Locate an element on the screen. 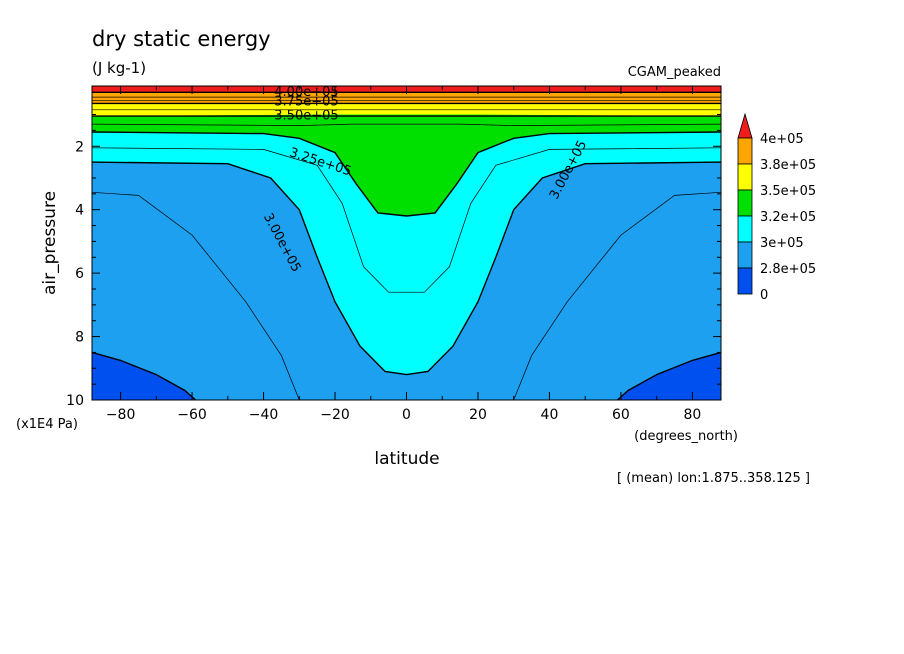 This screenshot has width=904, height=654. x-tick-label: 60 is located at coordinates (621, 415).